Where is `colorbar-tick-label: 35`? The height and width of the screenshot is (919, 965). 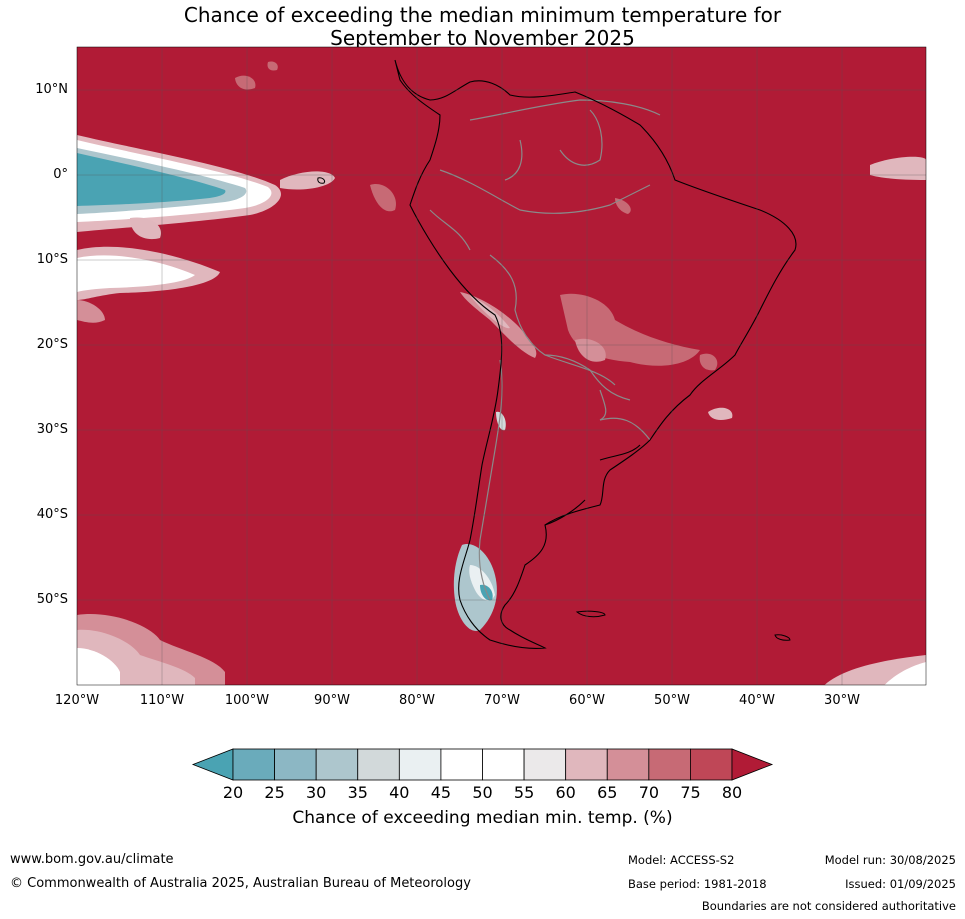 colorbar-tick-label: 35 is located at coordinates (357, 792).